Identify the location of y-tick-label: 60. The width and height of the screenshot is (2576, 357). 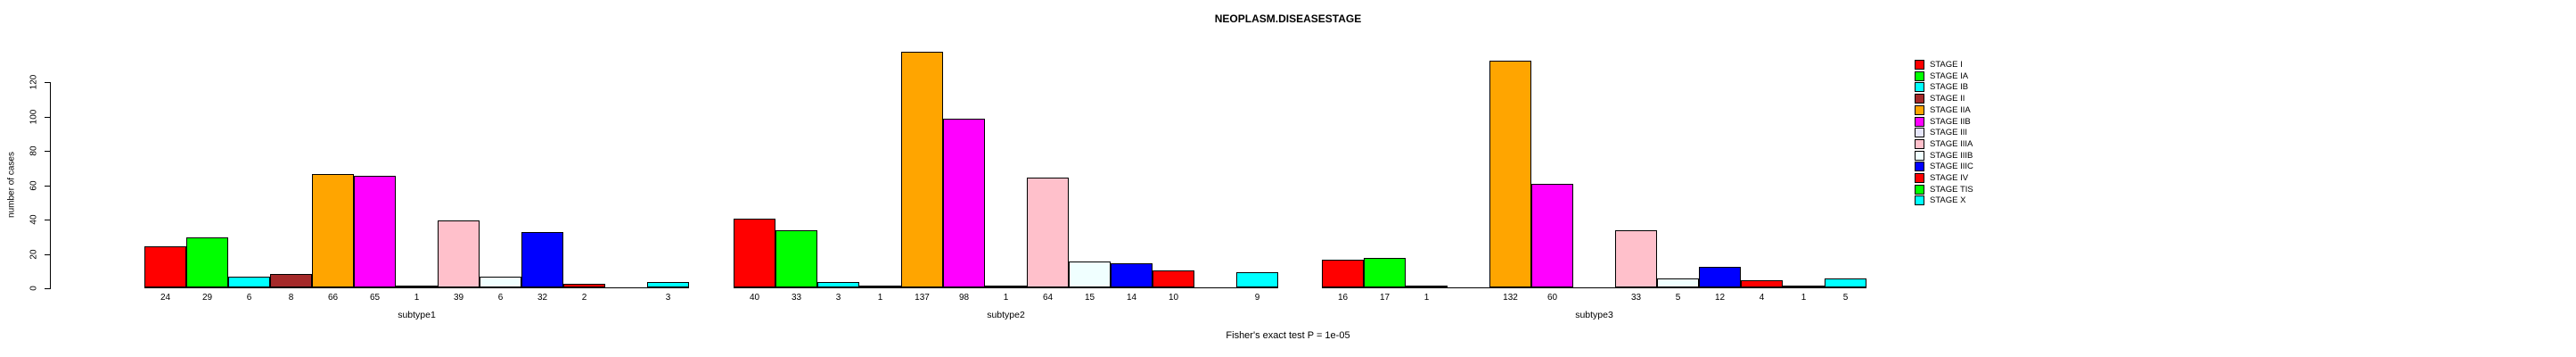
(34, 185).